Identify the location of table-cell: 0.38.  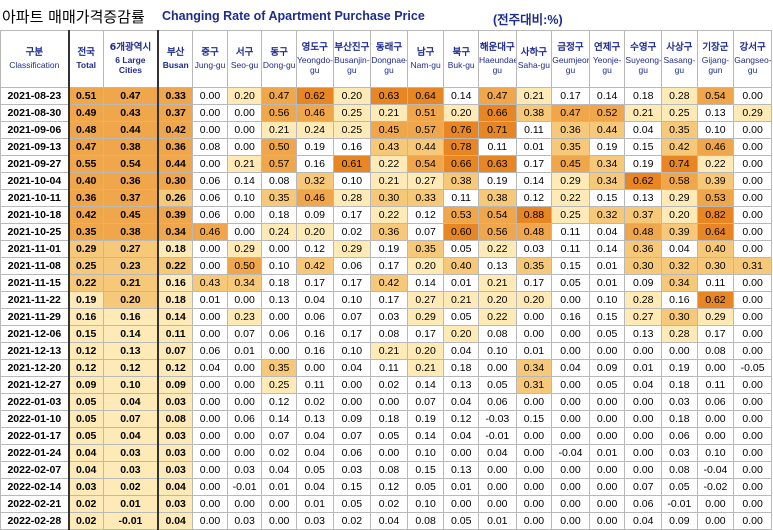
(461, 181).